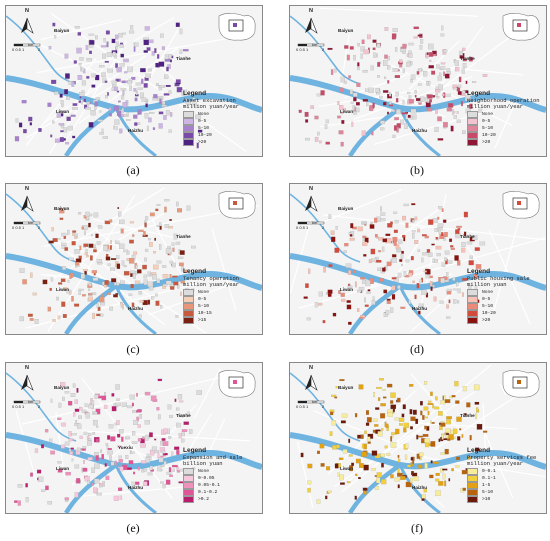 The height and width of the screenshot is (541, 550). I want to click on river-branch, so click(375, 131).